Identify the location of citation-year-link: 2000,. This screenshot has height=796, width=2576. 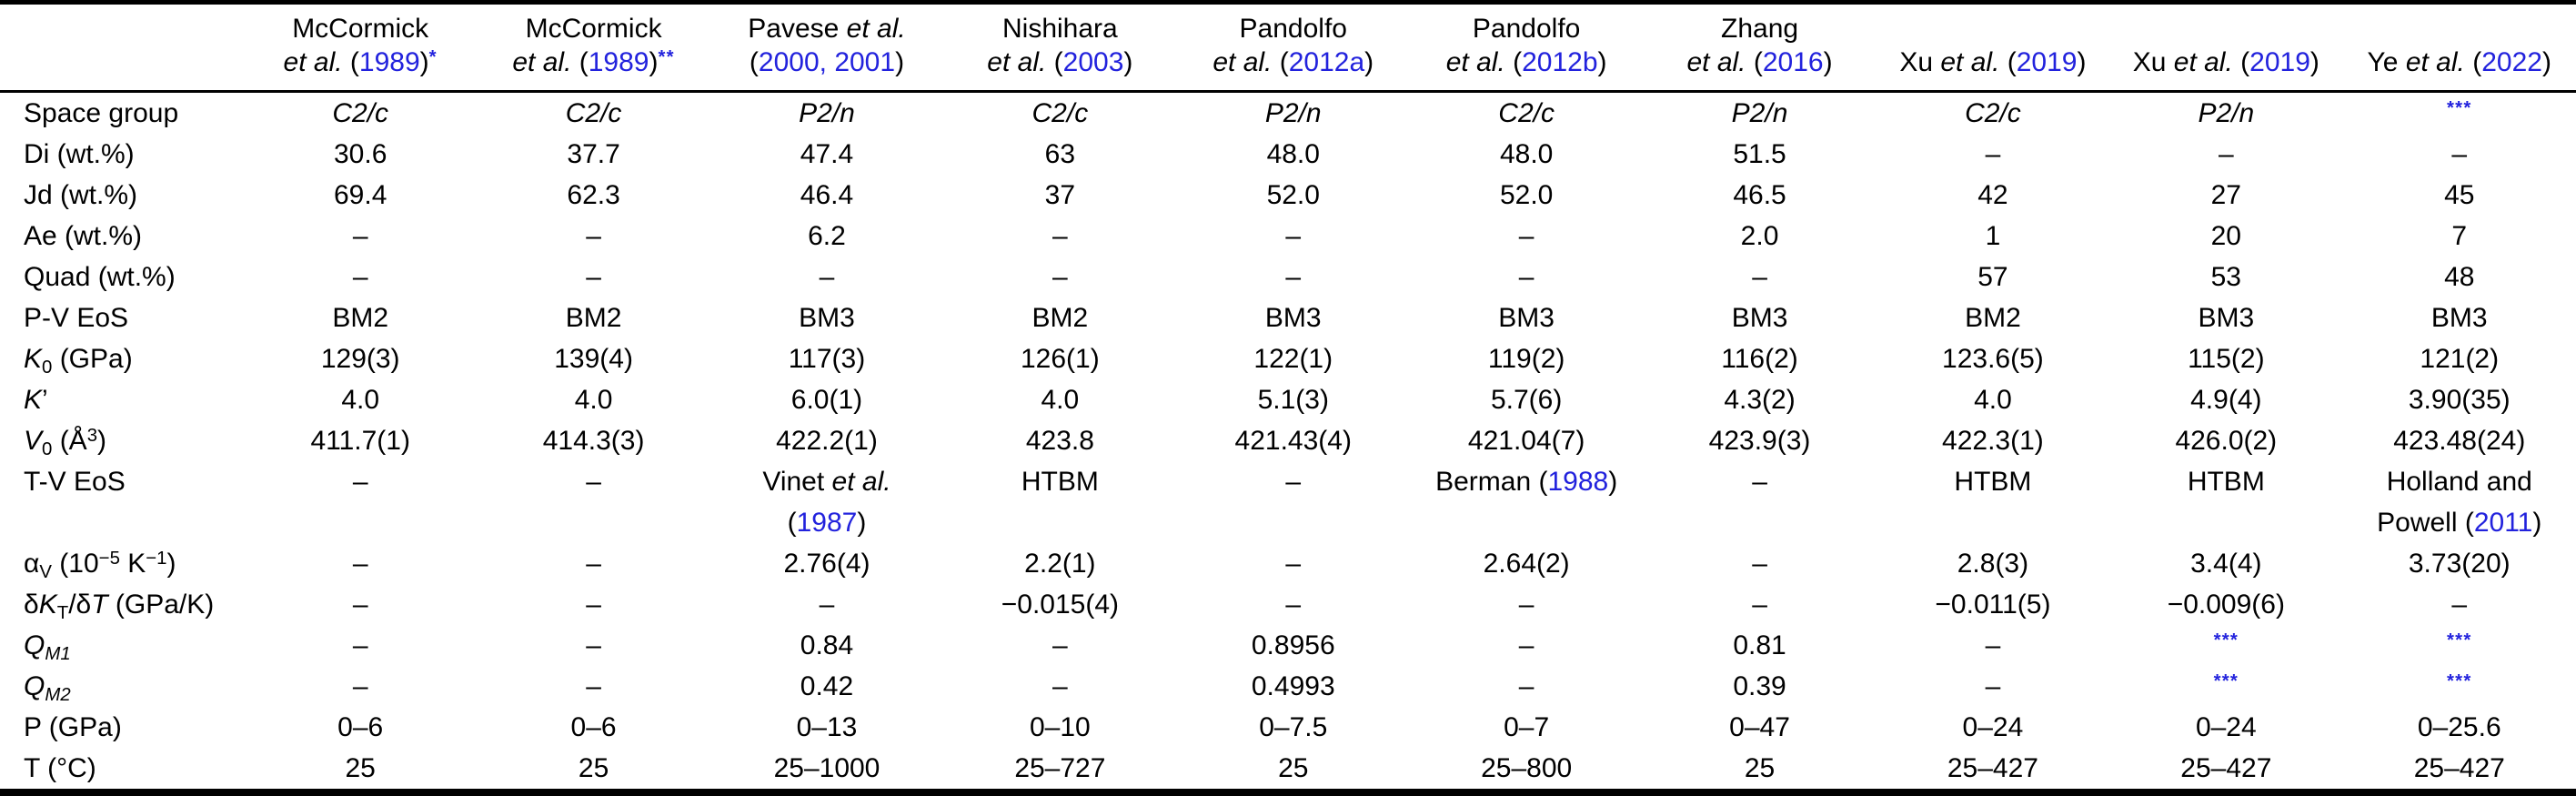
(792, 62).